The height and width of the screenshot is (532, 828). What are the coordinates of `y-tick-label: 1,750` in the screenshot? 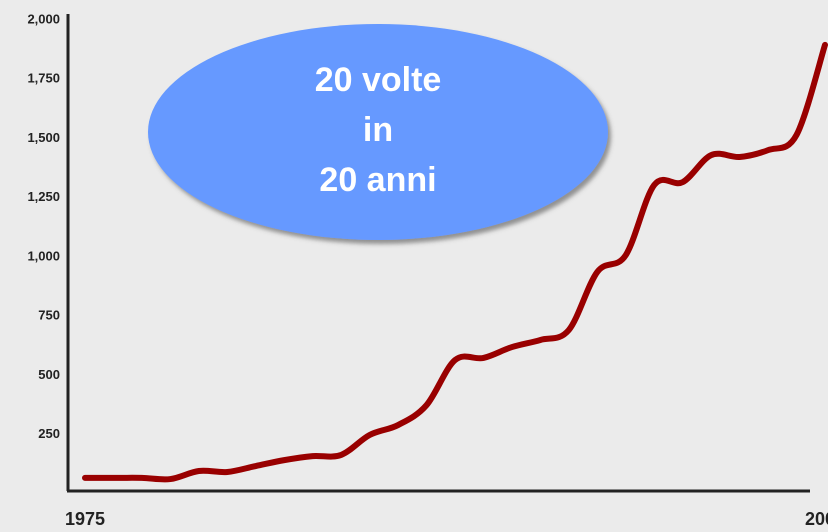 It's located at (43, 78).